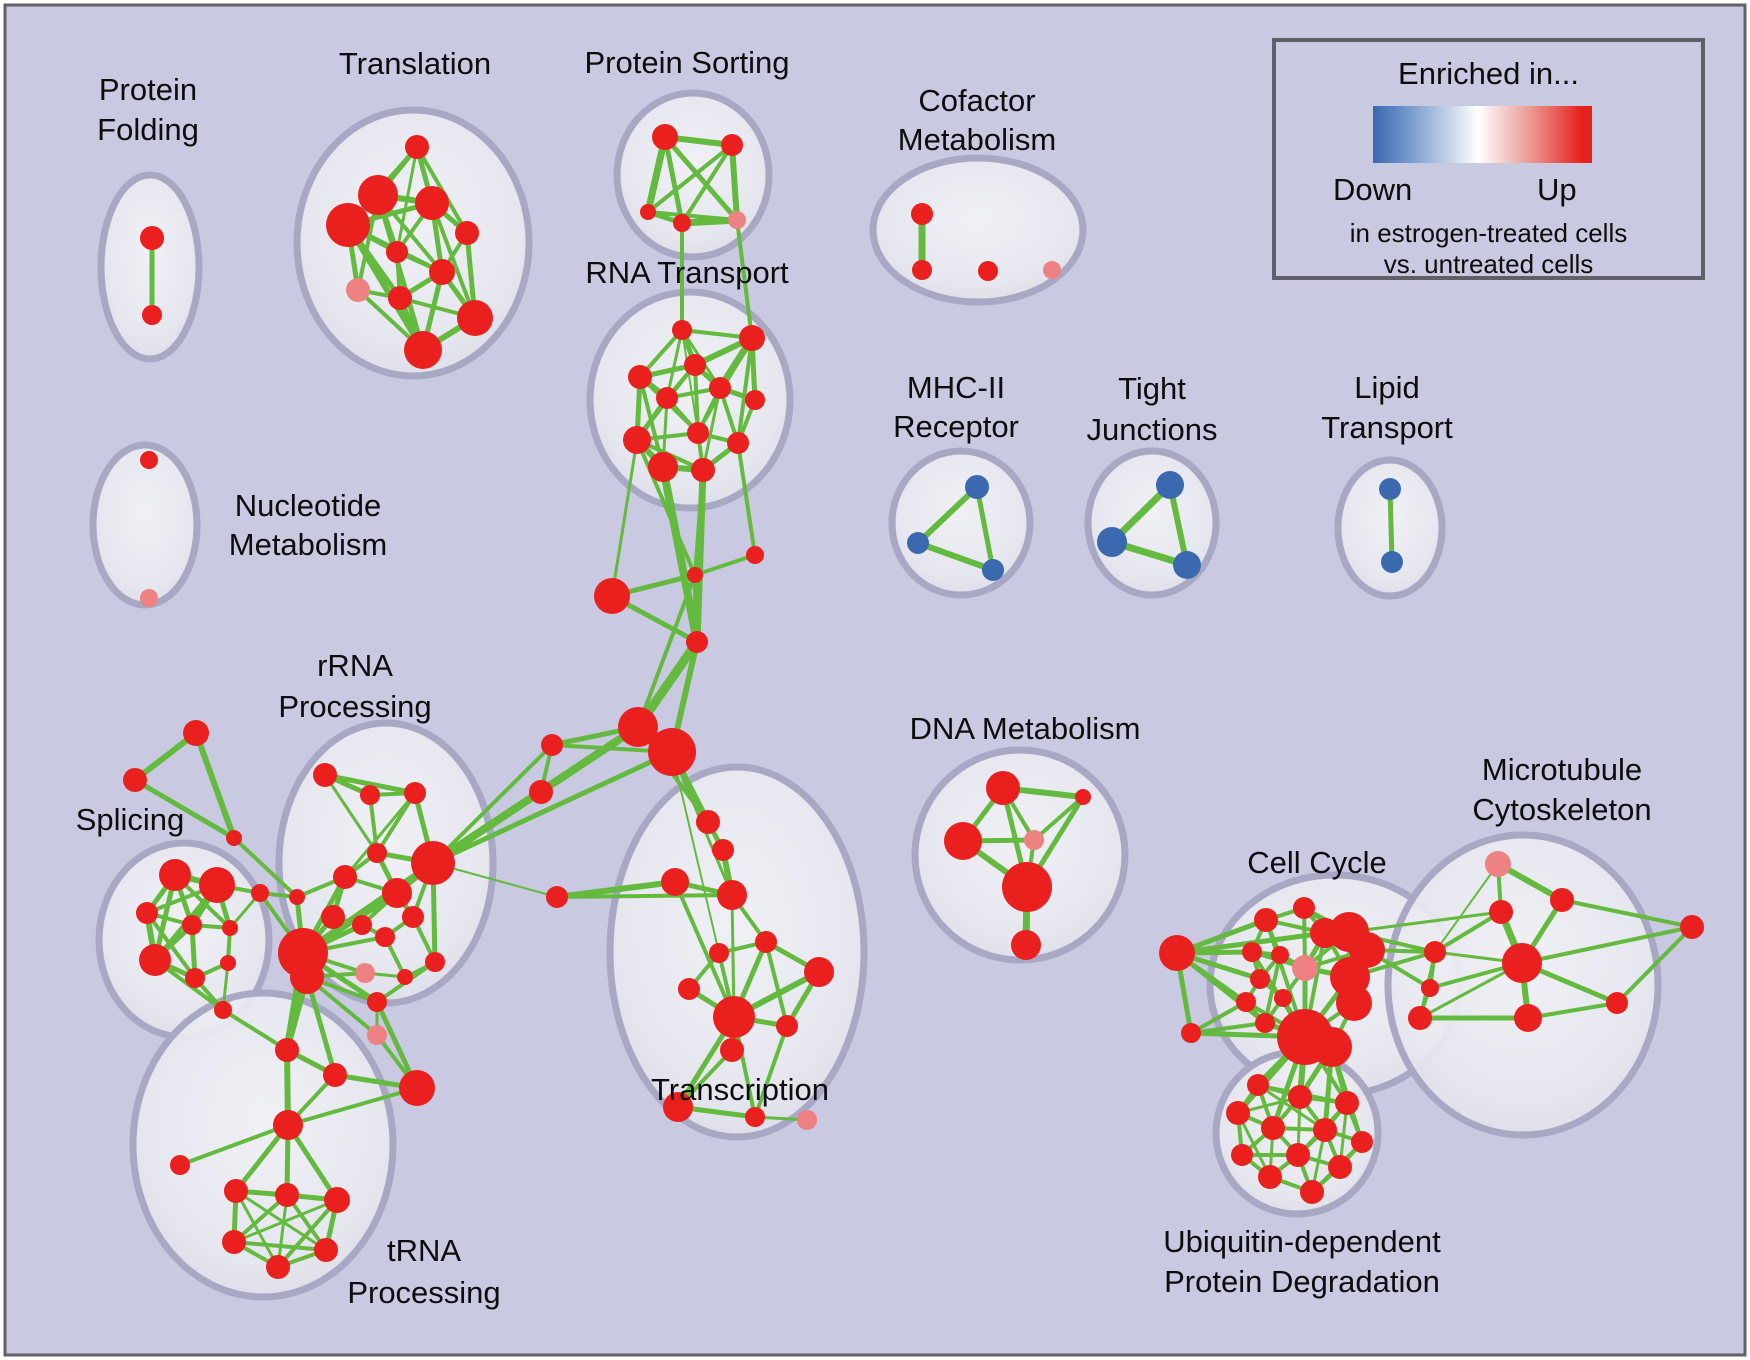 This screenshot has width=1750, height=1360. What do you see at coordinates (1317, 862) in the screenshot?
I see `cluster-label-cell_cycle: Cell Cycle` at bounding box center [1317, 862].